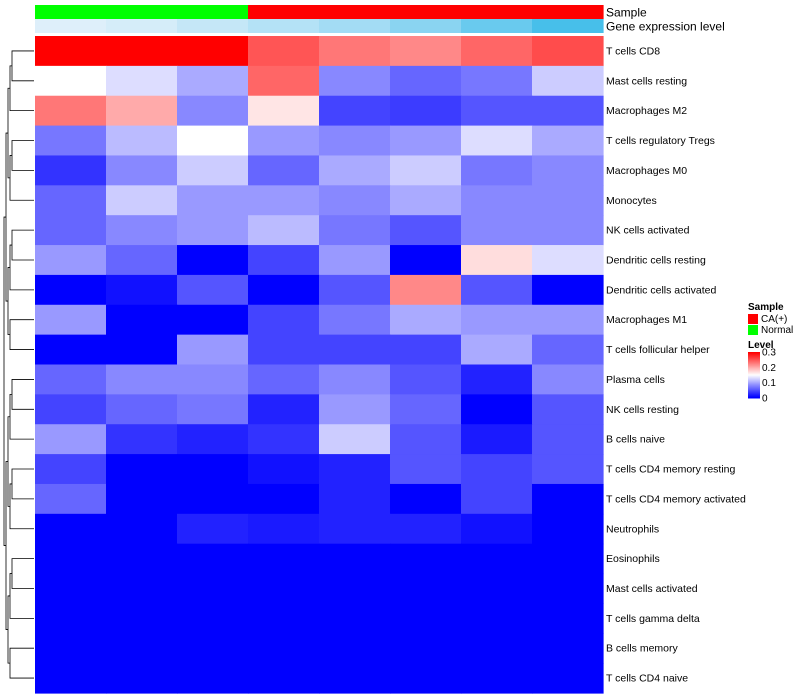 Image resolution: width=800 pixels, height=700 pixels. Describe the element at coordinates (761, 345) in the screenshot. I see `legend-level-title: Level` at that location.